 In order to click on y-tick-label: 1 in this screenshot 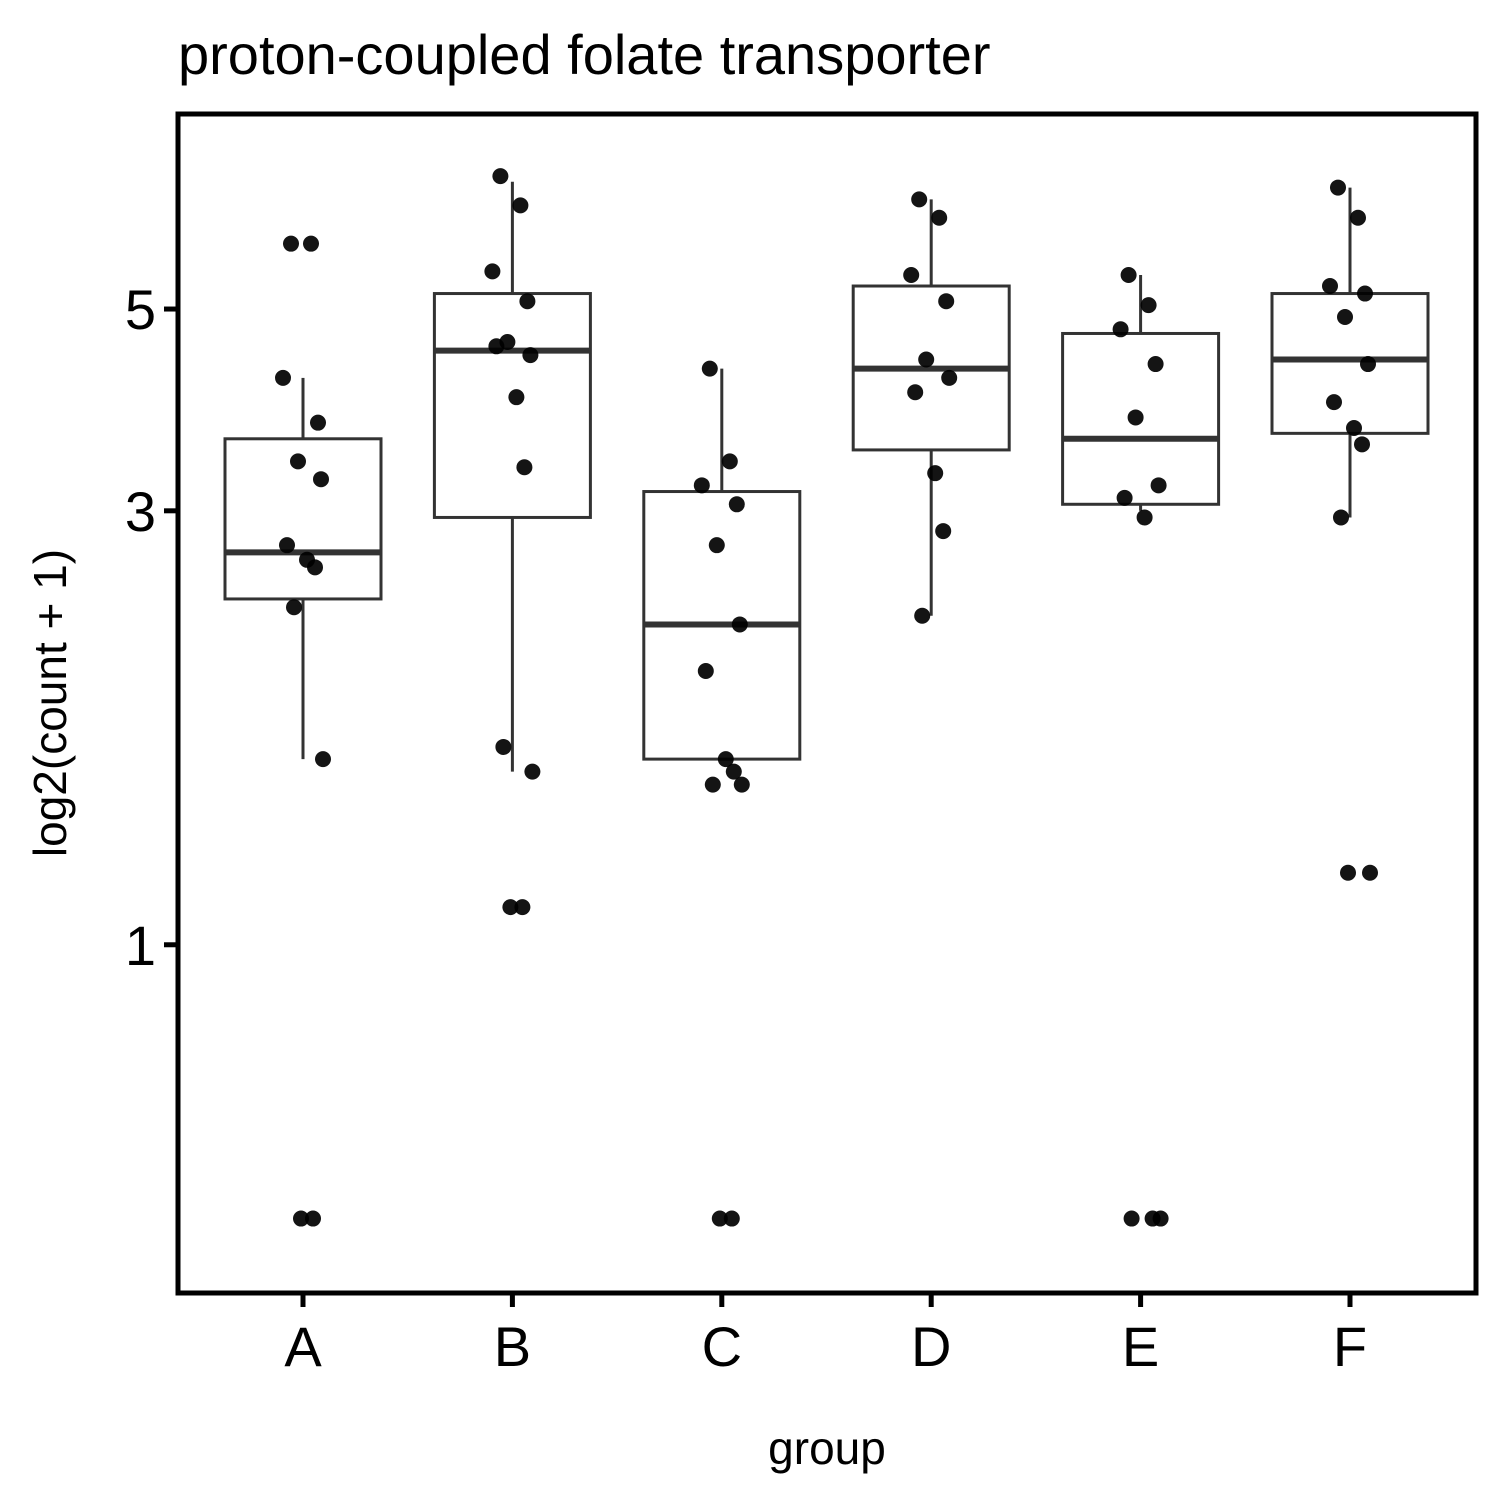, I will do `click(140, 945)`.